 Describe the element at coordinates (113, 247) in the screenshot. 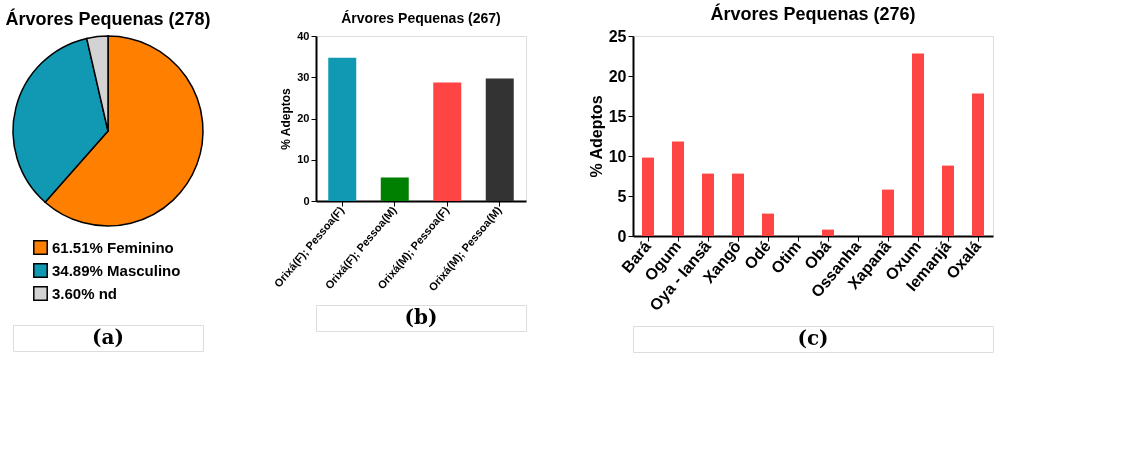

I see `legend-label: 61.51% Feminino` at that location.